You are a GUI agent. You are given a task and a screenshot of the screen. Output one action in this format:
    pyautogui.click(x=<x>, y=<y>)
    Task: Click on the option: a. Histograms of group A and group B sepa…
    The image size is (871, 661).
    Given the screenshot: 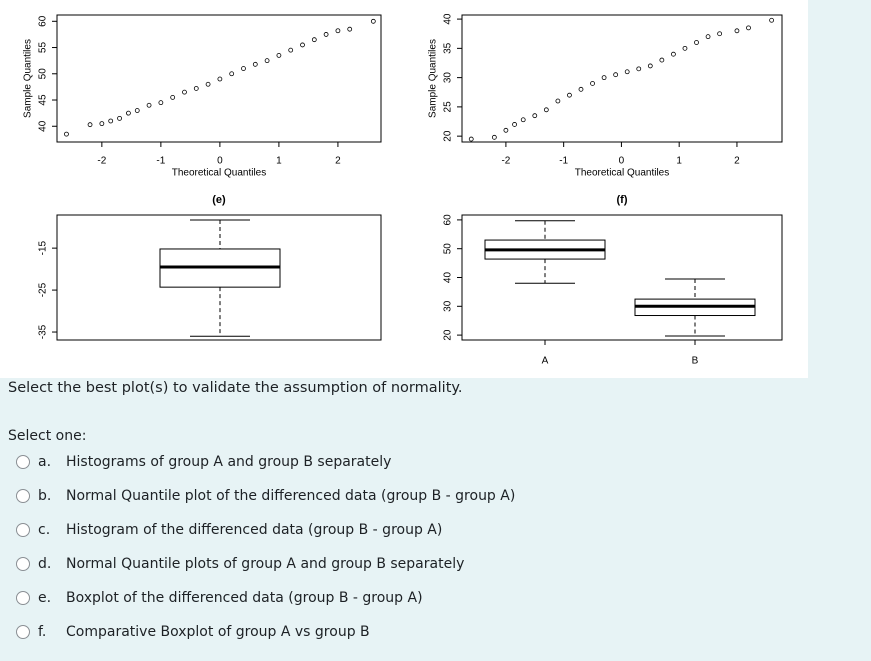 What is the action you would take?
    pyautogui.click(x=203, y=462)
    